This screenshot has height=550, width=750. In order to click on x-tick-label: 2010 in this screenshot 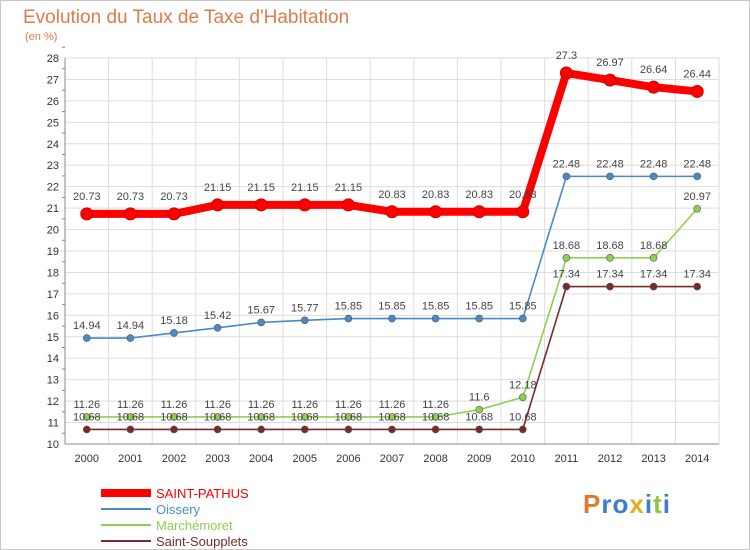, I will do `click(523, 459)`.